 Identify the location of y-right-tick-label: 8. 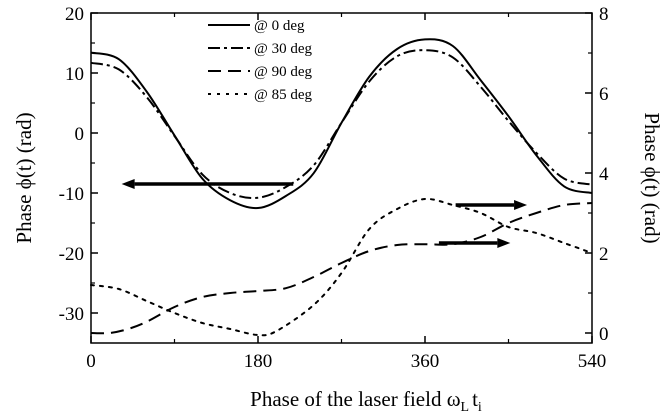
(604, 14).